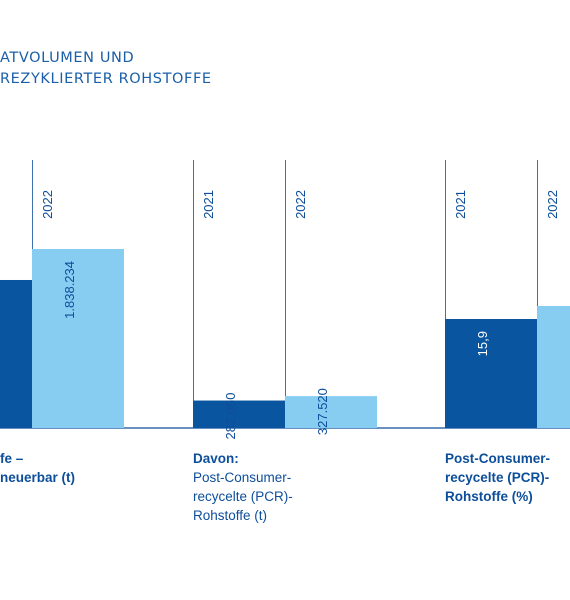 The image size is (570, 600). I want to click on category-label: fe – neuerbar (t), so click(37, 468).